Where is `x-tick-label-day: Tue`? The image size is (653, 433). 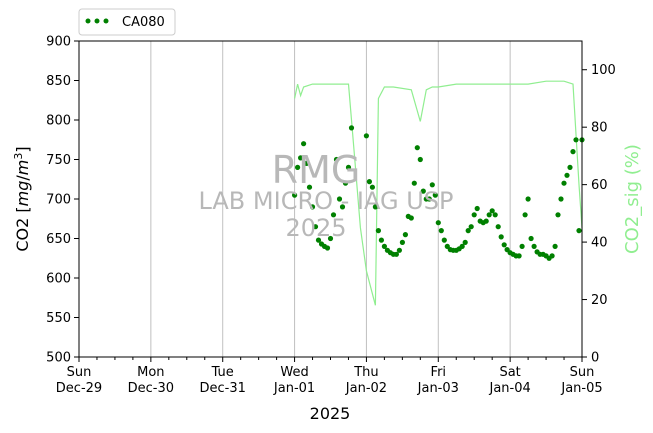 x-tick-label-day: Tue is located at coordinates (222, 372).